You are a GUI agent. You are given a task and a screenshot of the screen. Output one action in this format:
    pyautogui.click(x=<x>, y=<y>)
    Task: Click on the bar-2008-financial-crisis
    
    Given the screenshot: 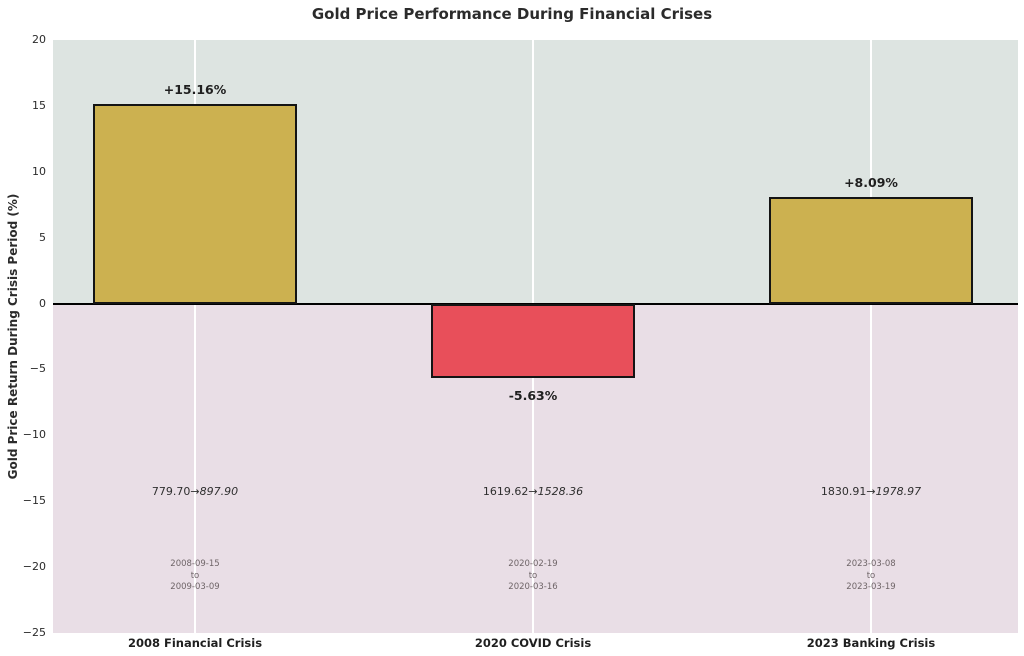 What is the action you would take?
    pyautogui.click(x=195, y=203)
    